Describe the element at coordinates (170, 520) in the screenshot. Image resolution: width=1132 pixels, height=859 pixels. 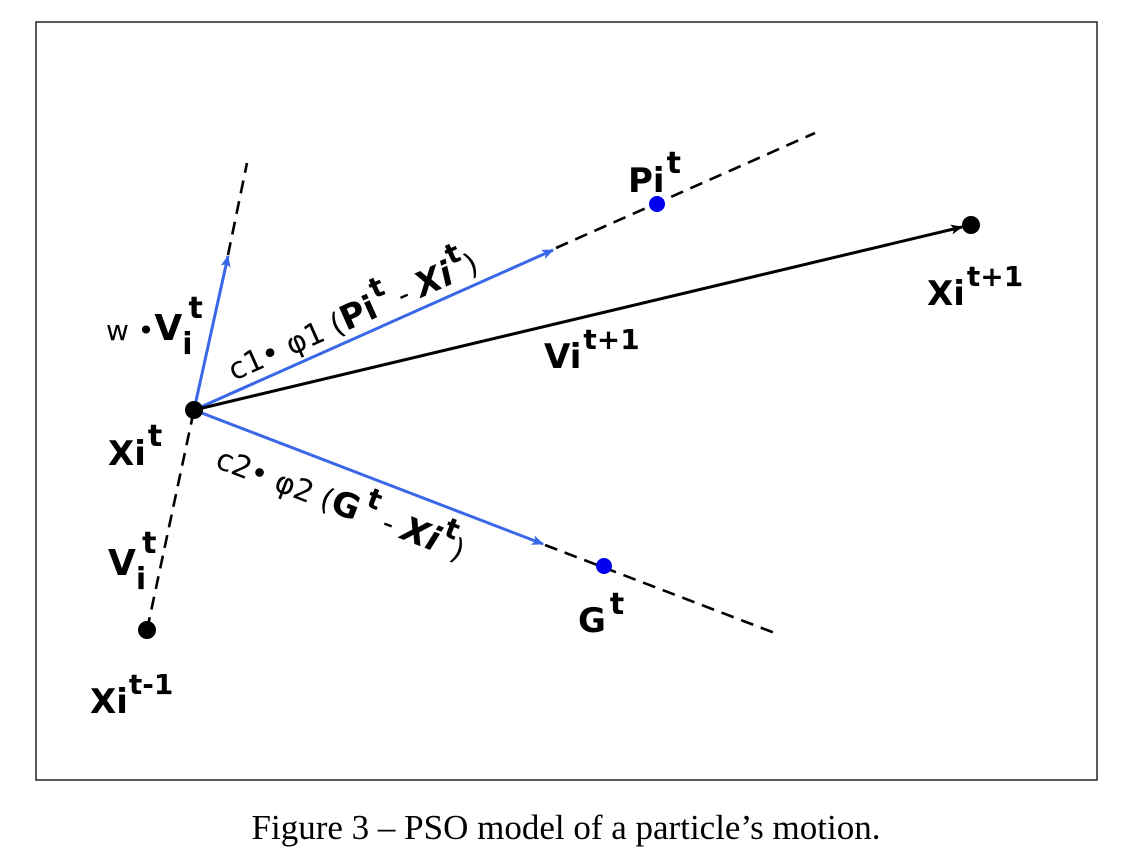
I see `trajectory-dashed-line` at that location.